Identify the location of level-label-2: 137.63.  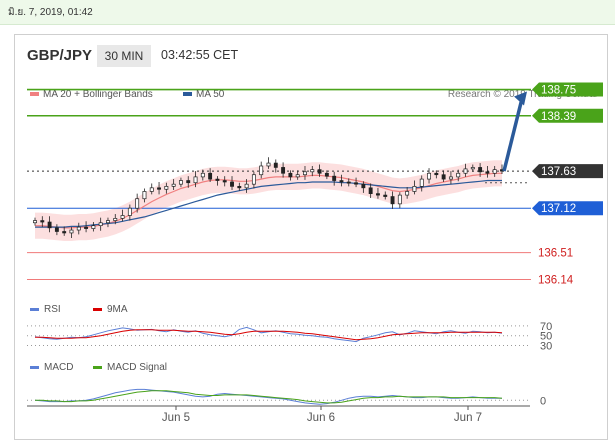
(558, 172).